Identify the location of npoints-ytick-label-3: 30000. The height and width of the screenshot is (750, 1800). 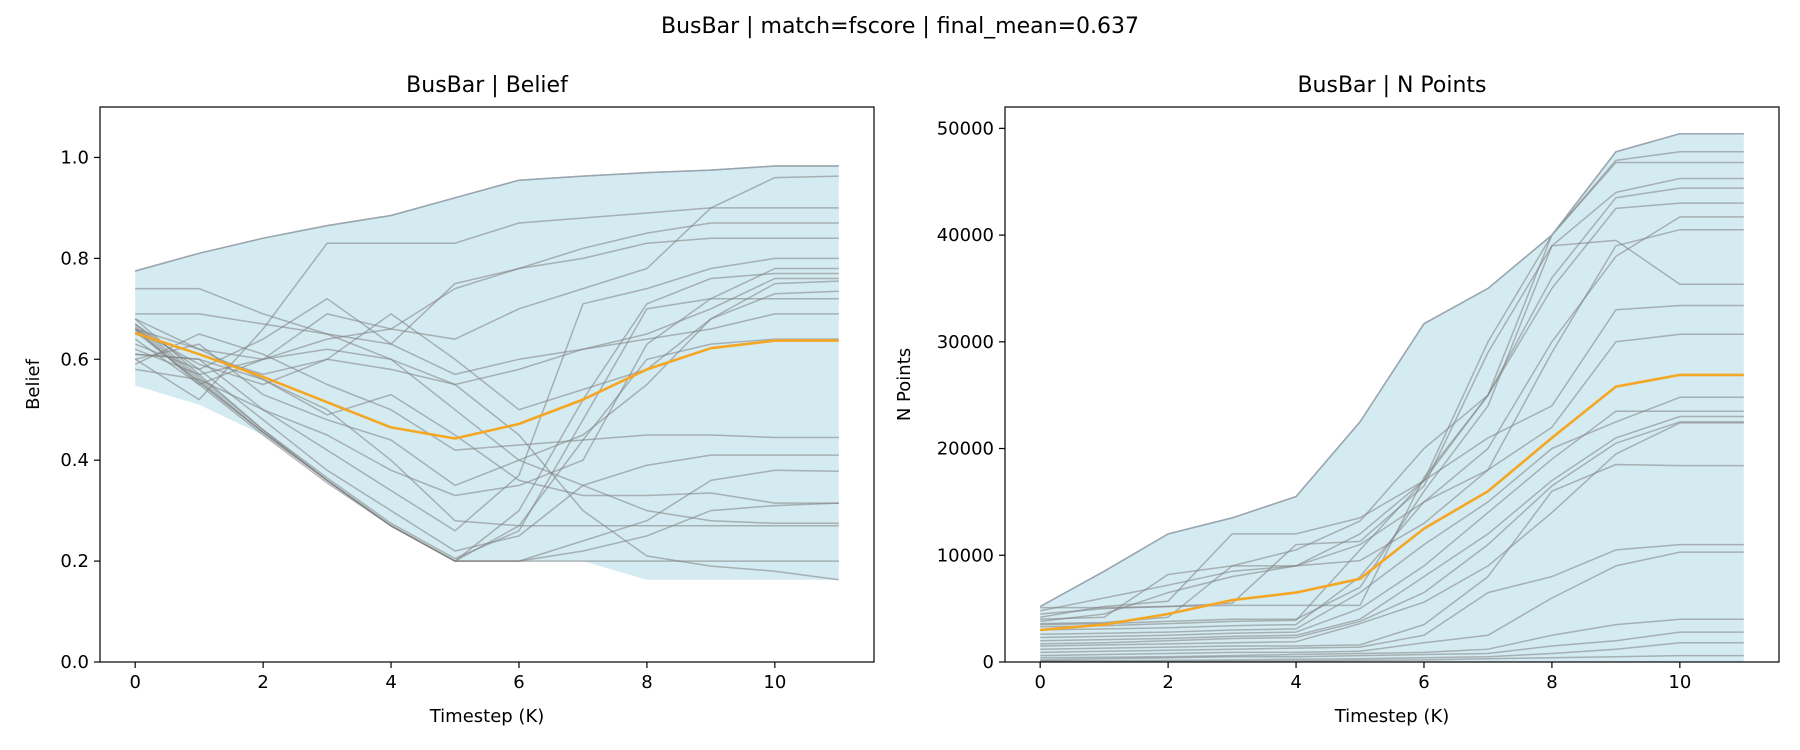
(965, 342).